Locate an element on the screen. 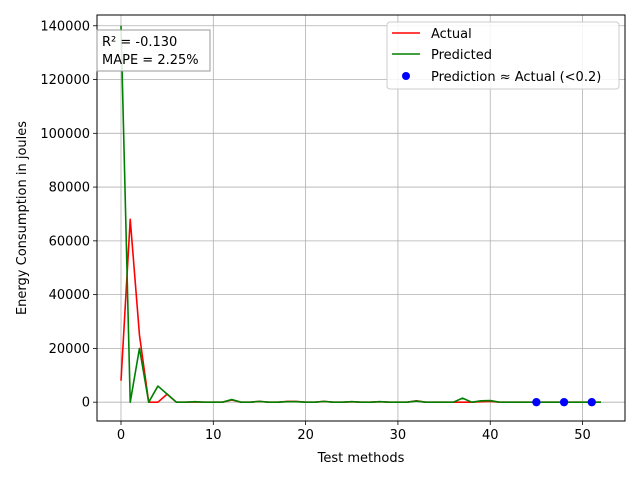 The width and height of the screenshot is (640, 480). y-tick-label: 100000 is located at coordinates (65, 134).